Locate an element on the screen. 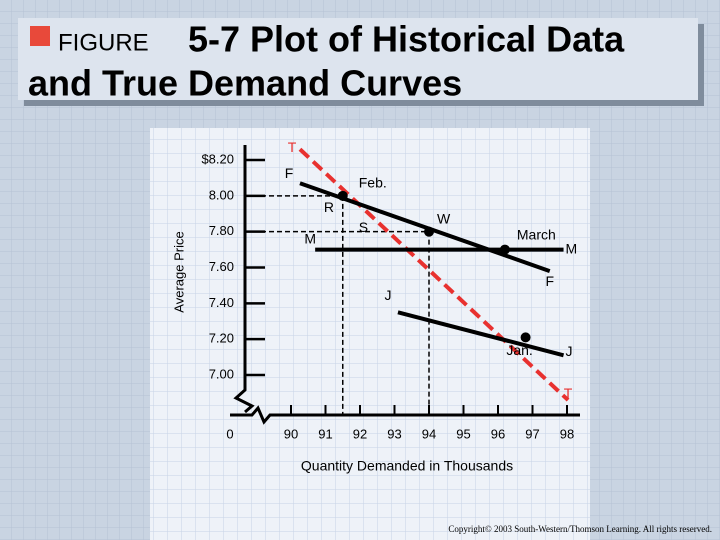  figure-label: FIGURE is located at coordinates (103, 42).